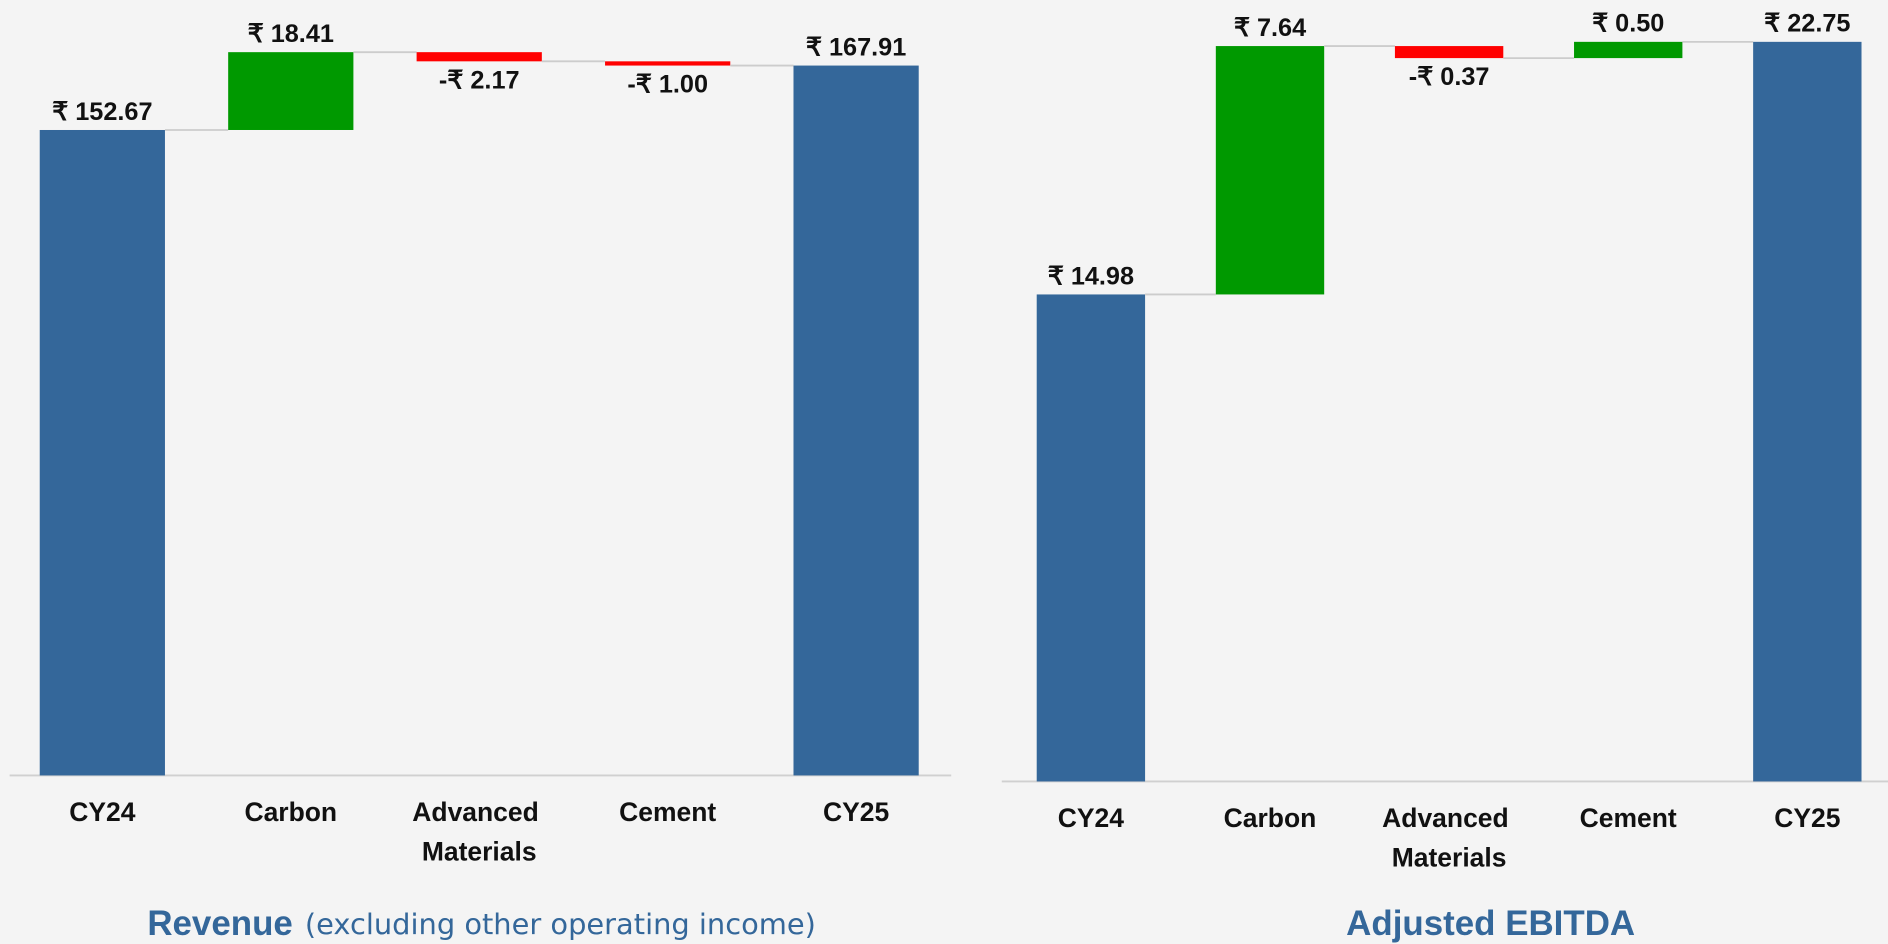 The width and height of the screenshot is (1888, 944). I want to click on data-label: -₹ 0.37, so click(1449, 77).